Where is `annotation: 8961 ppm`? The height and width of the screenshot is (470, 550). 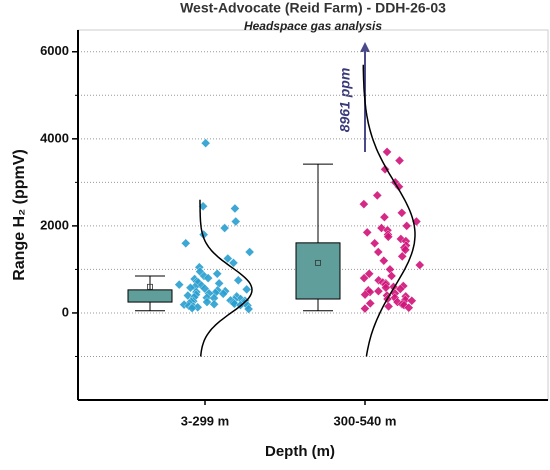 annotation: 8961 ppm is located at coordinates (345, 100).